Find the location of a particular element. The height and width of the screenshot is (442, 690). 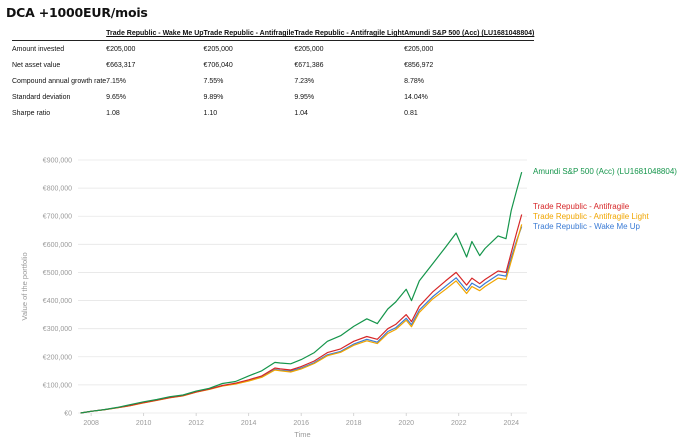

table-cell: Sharpe ratio is located at coordinates (31, 114).